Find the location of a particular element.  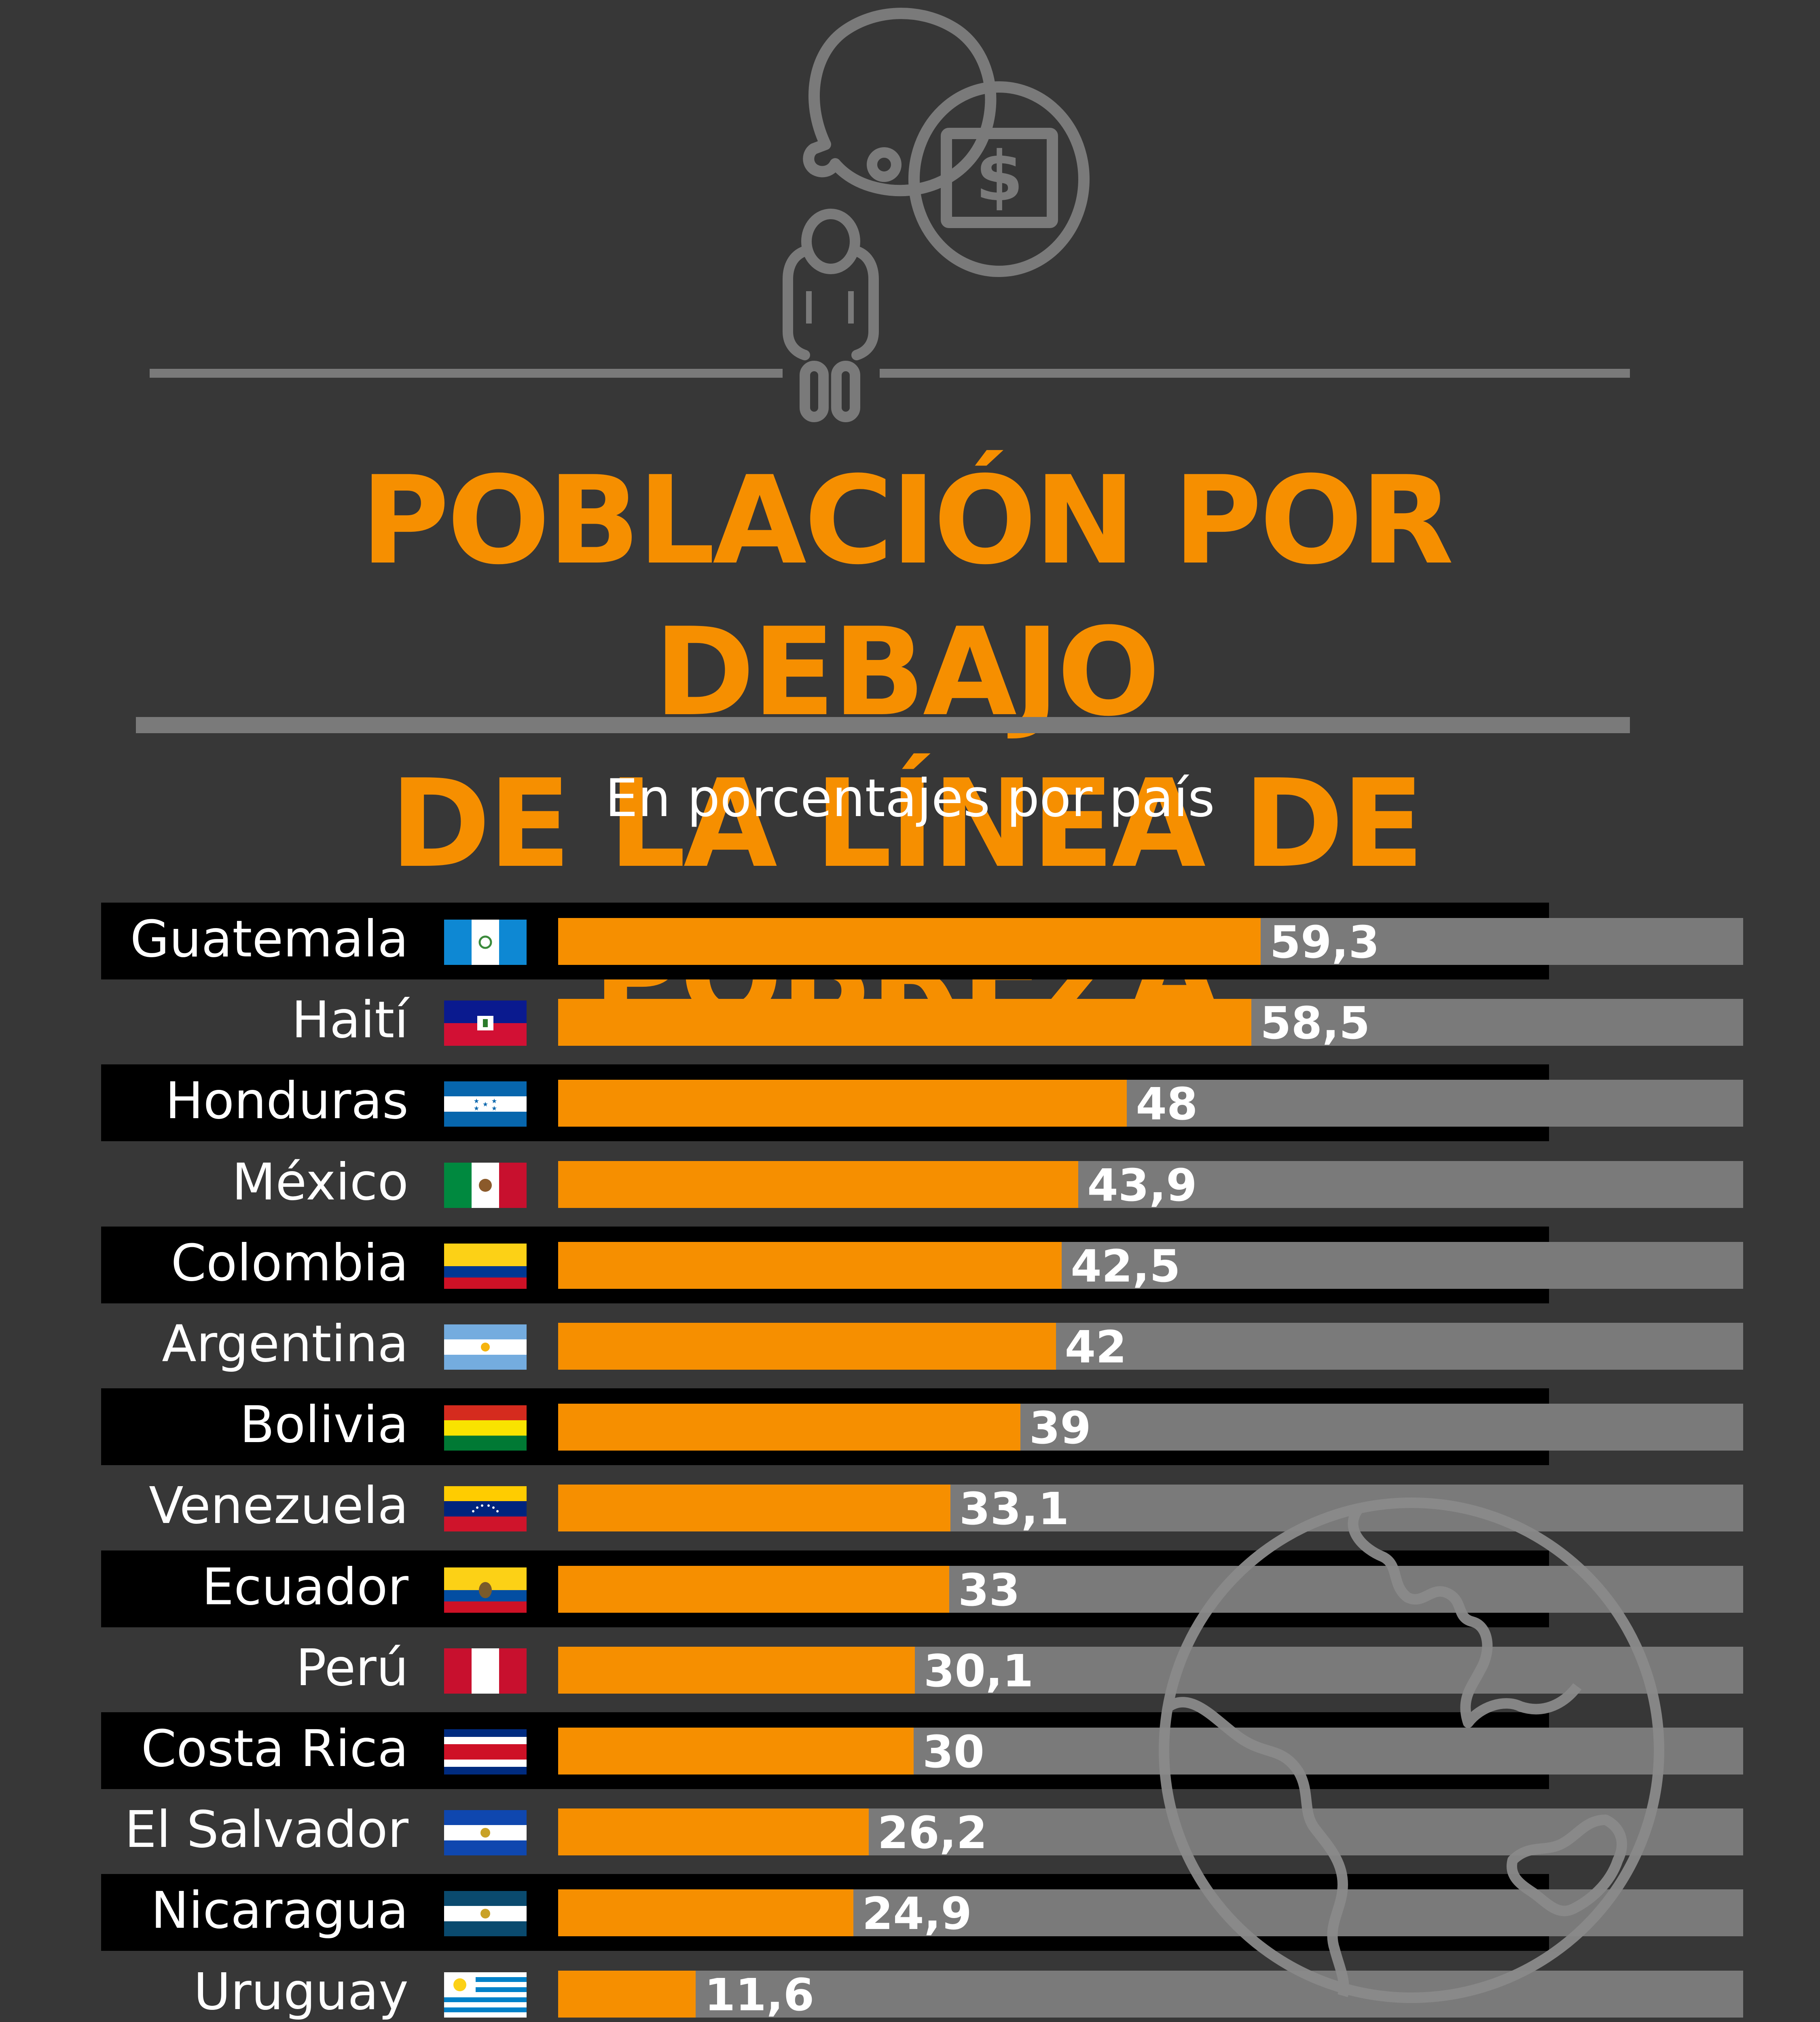

bar-value-label: 33,1 is located at coordinates (1014, 1509).